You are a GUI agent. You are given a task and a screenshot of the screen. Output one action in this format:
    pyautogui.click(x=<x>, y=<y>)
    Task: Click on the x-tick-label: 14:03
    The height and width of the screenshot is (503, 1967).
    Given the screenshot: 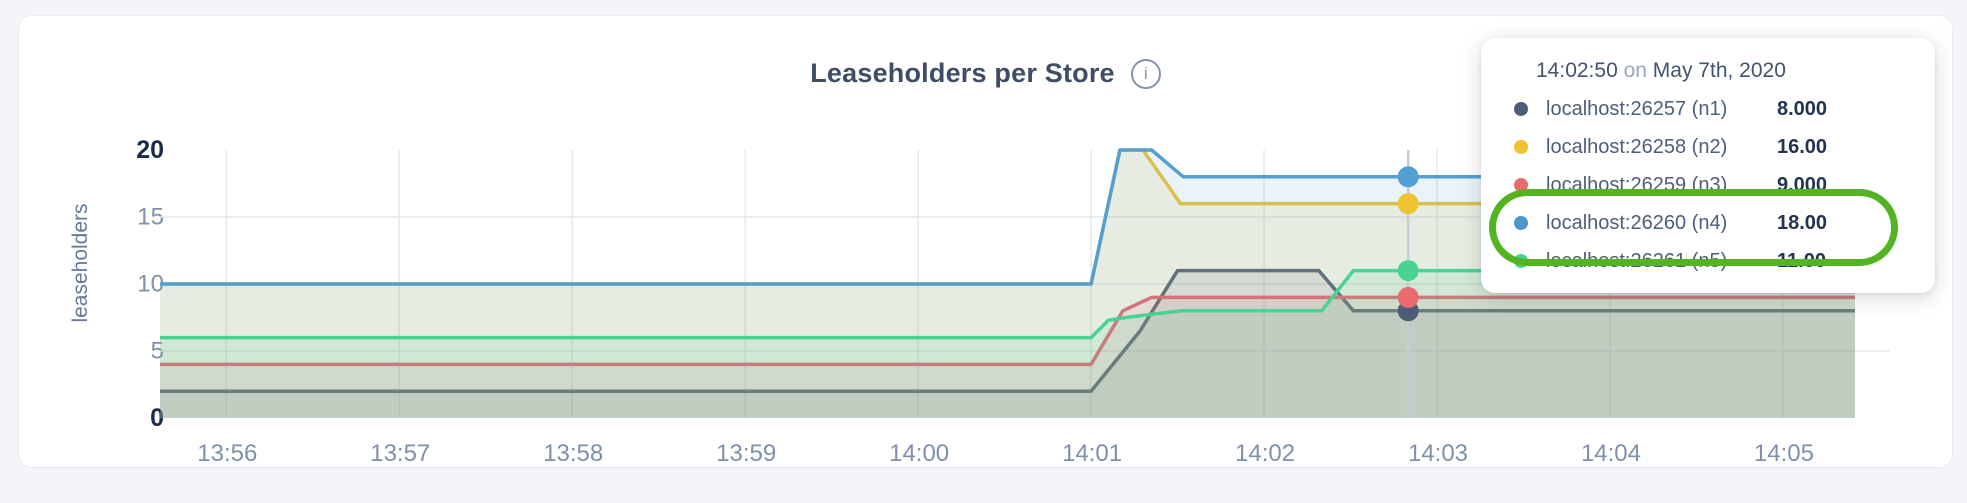 What is the action you would take?
    pyautogui.click(x=1438, y=453)
    